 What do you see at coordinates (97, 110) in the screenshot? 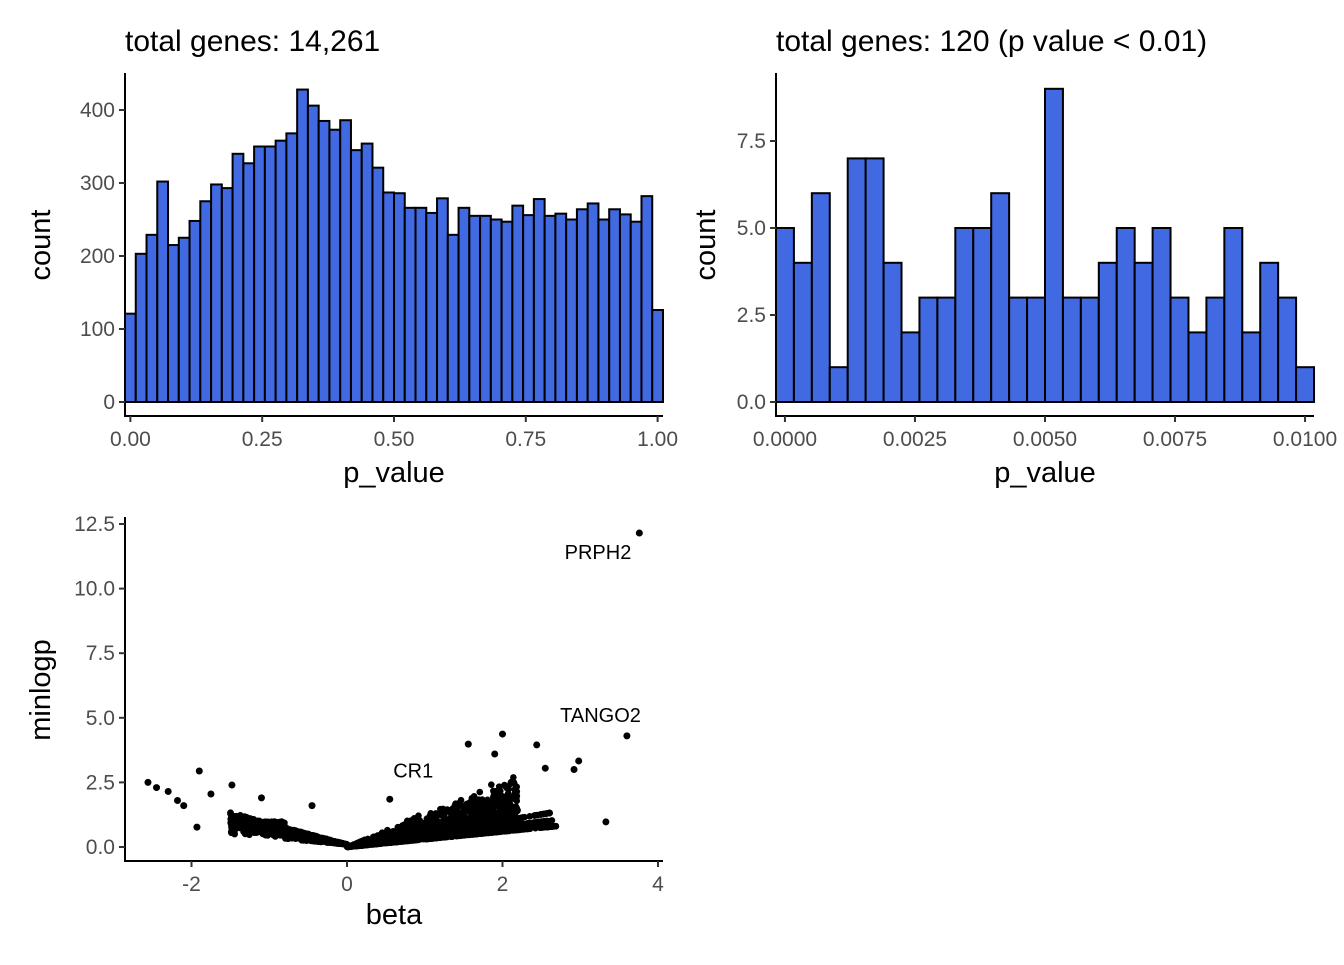
I see `y-tick-label: 400` at bounding box center [97, 110].